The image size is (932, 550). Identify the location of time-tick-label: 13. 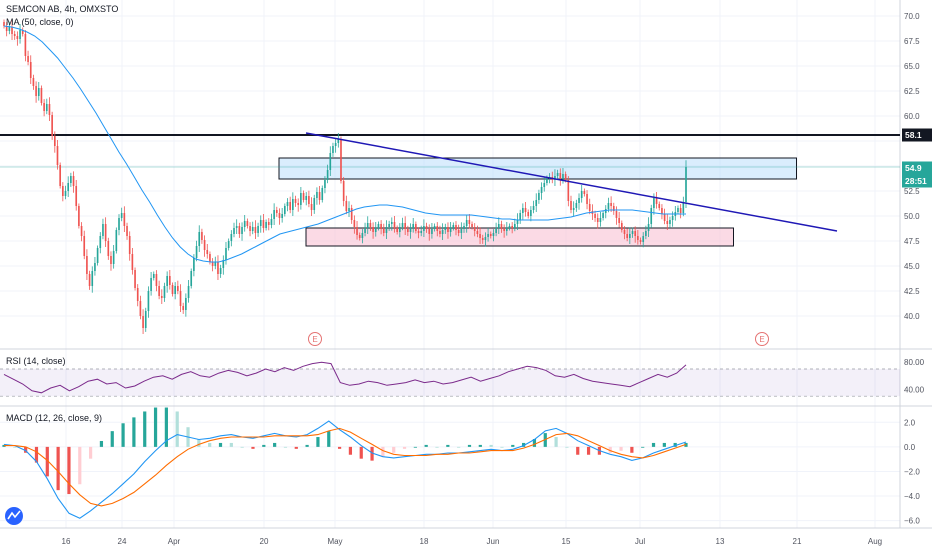
(720, 541).